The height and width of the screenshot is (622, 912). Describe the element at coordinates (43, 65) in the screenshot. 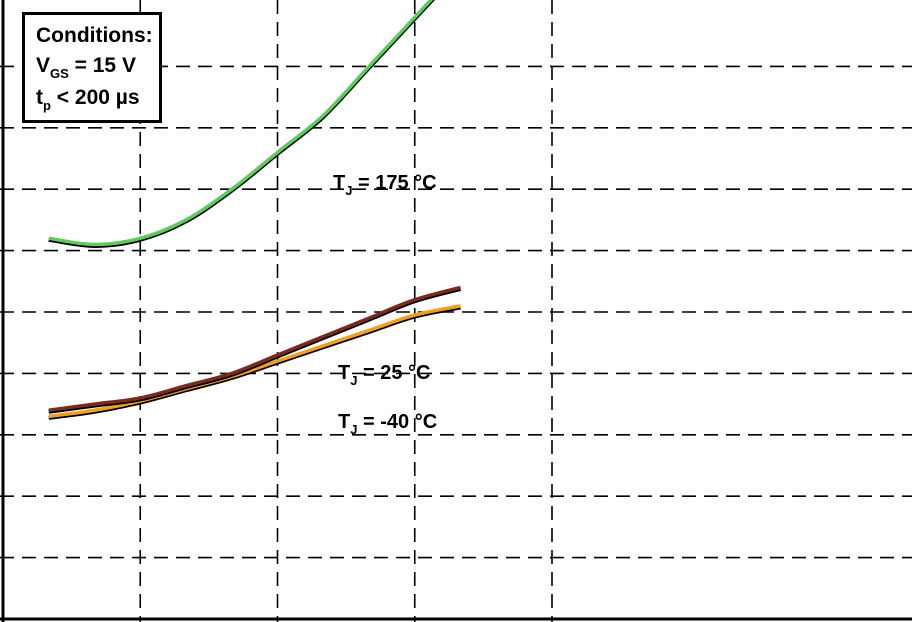

I see `vgs-main: V` at that location.